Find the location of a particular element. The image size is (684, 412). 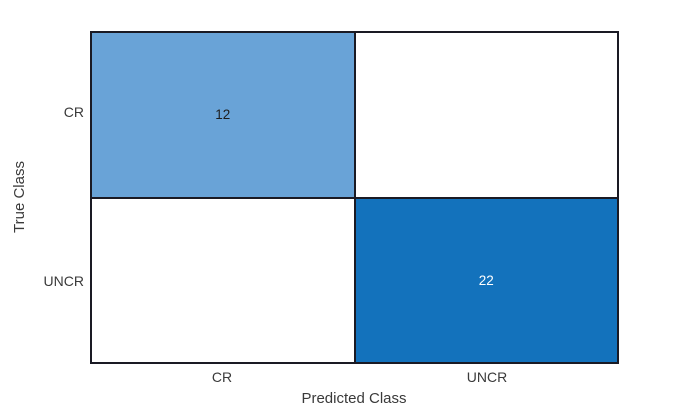

x-axis-label: Predicted Class is located at coordinates (354, 398).